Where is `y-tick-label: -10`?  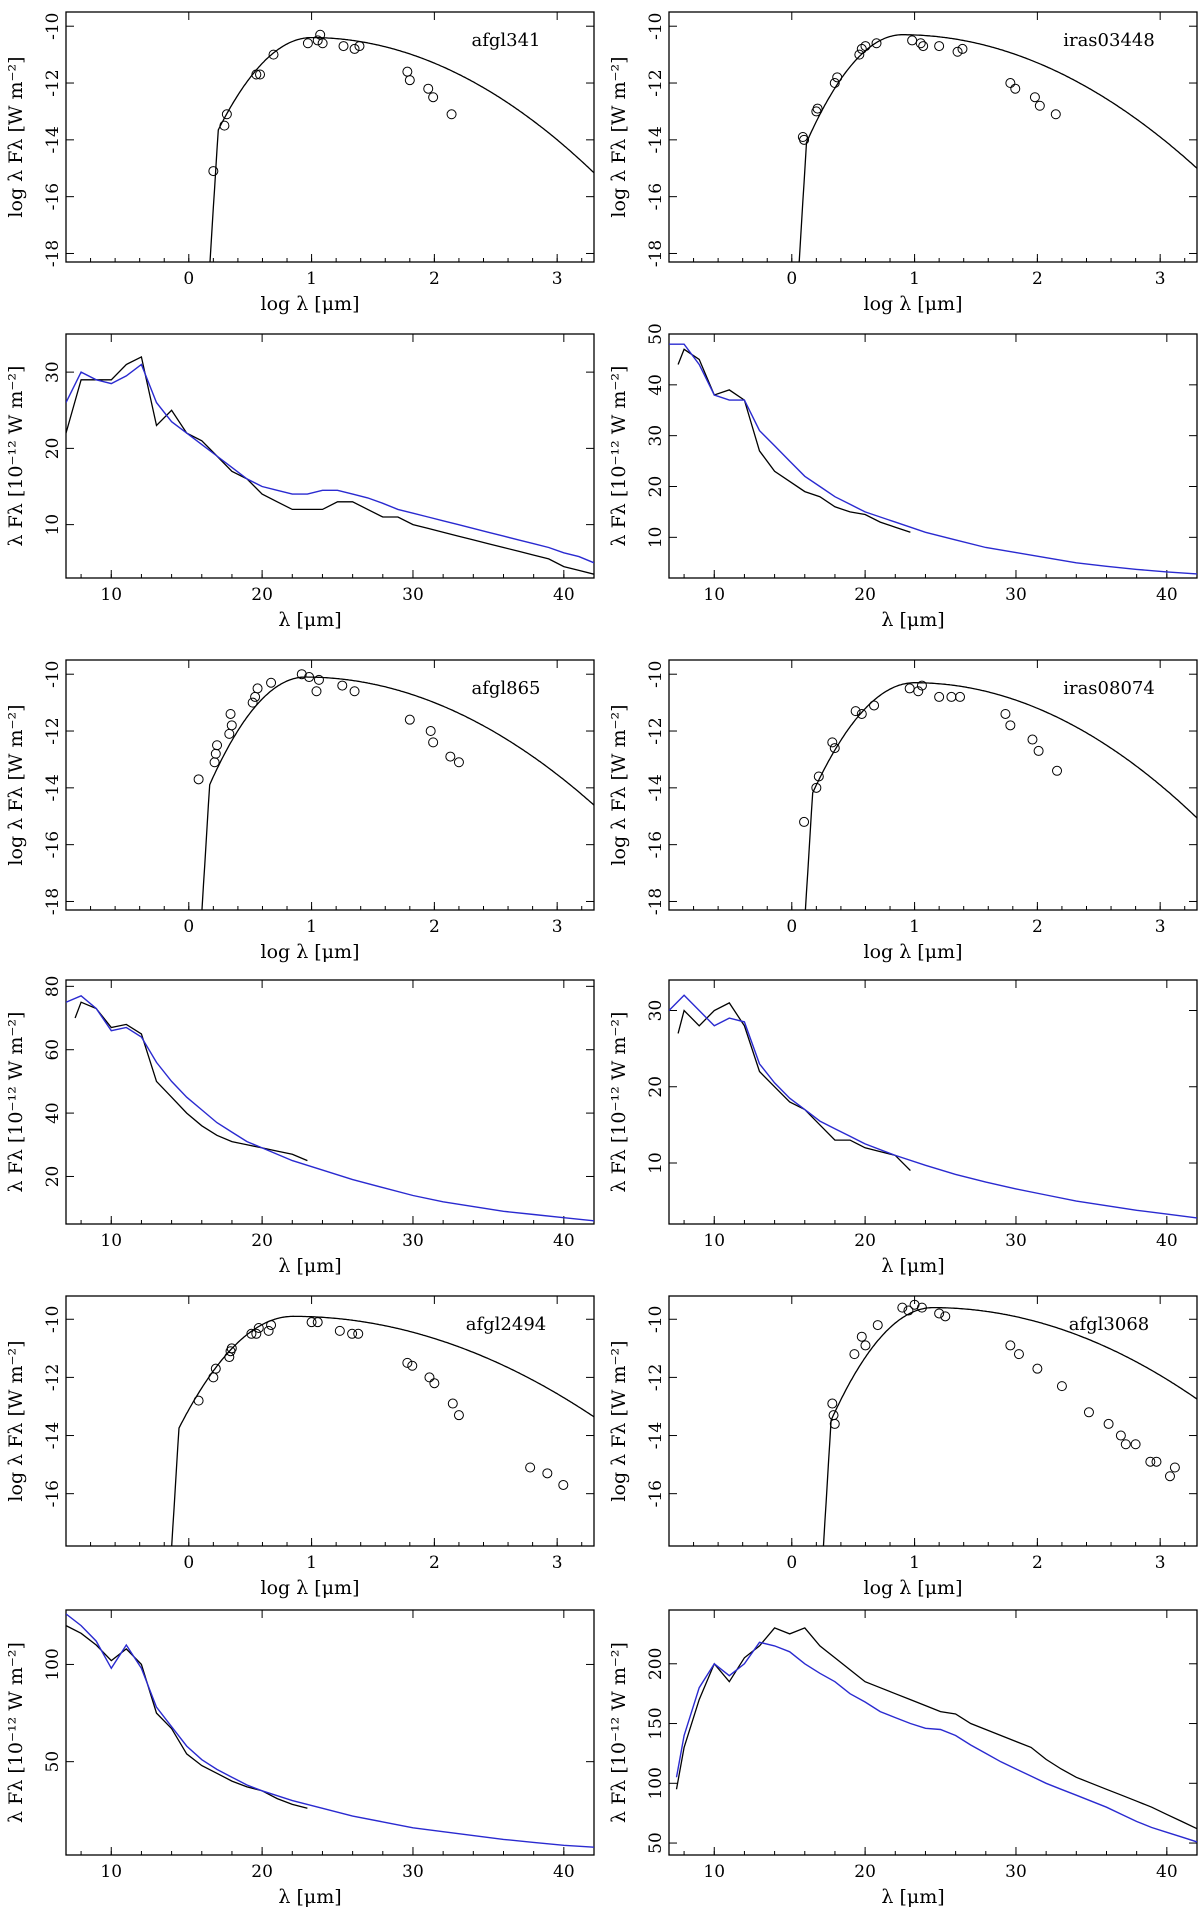 y-tick-label: -10 is located at coordinates (656, 26).